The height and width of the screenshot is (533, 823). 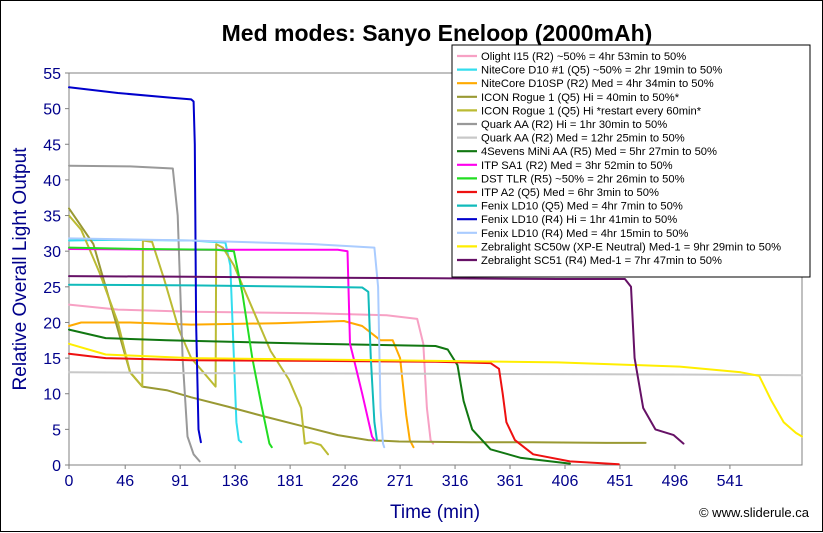 I want to click on legend-label: Quark AA (R2) Hi = 1hr 30min to 50%, so click(x=574, y=125).